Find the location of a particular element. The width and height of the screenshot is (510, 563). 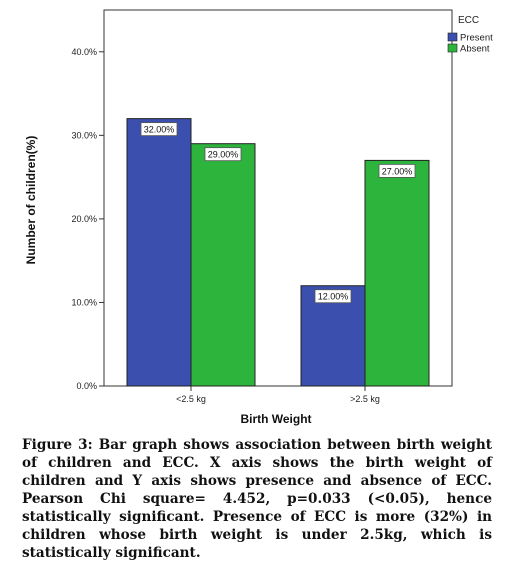

y-tick-label: 40.0% is located at coordinates (84, 52).